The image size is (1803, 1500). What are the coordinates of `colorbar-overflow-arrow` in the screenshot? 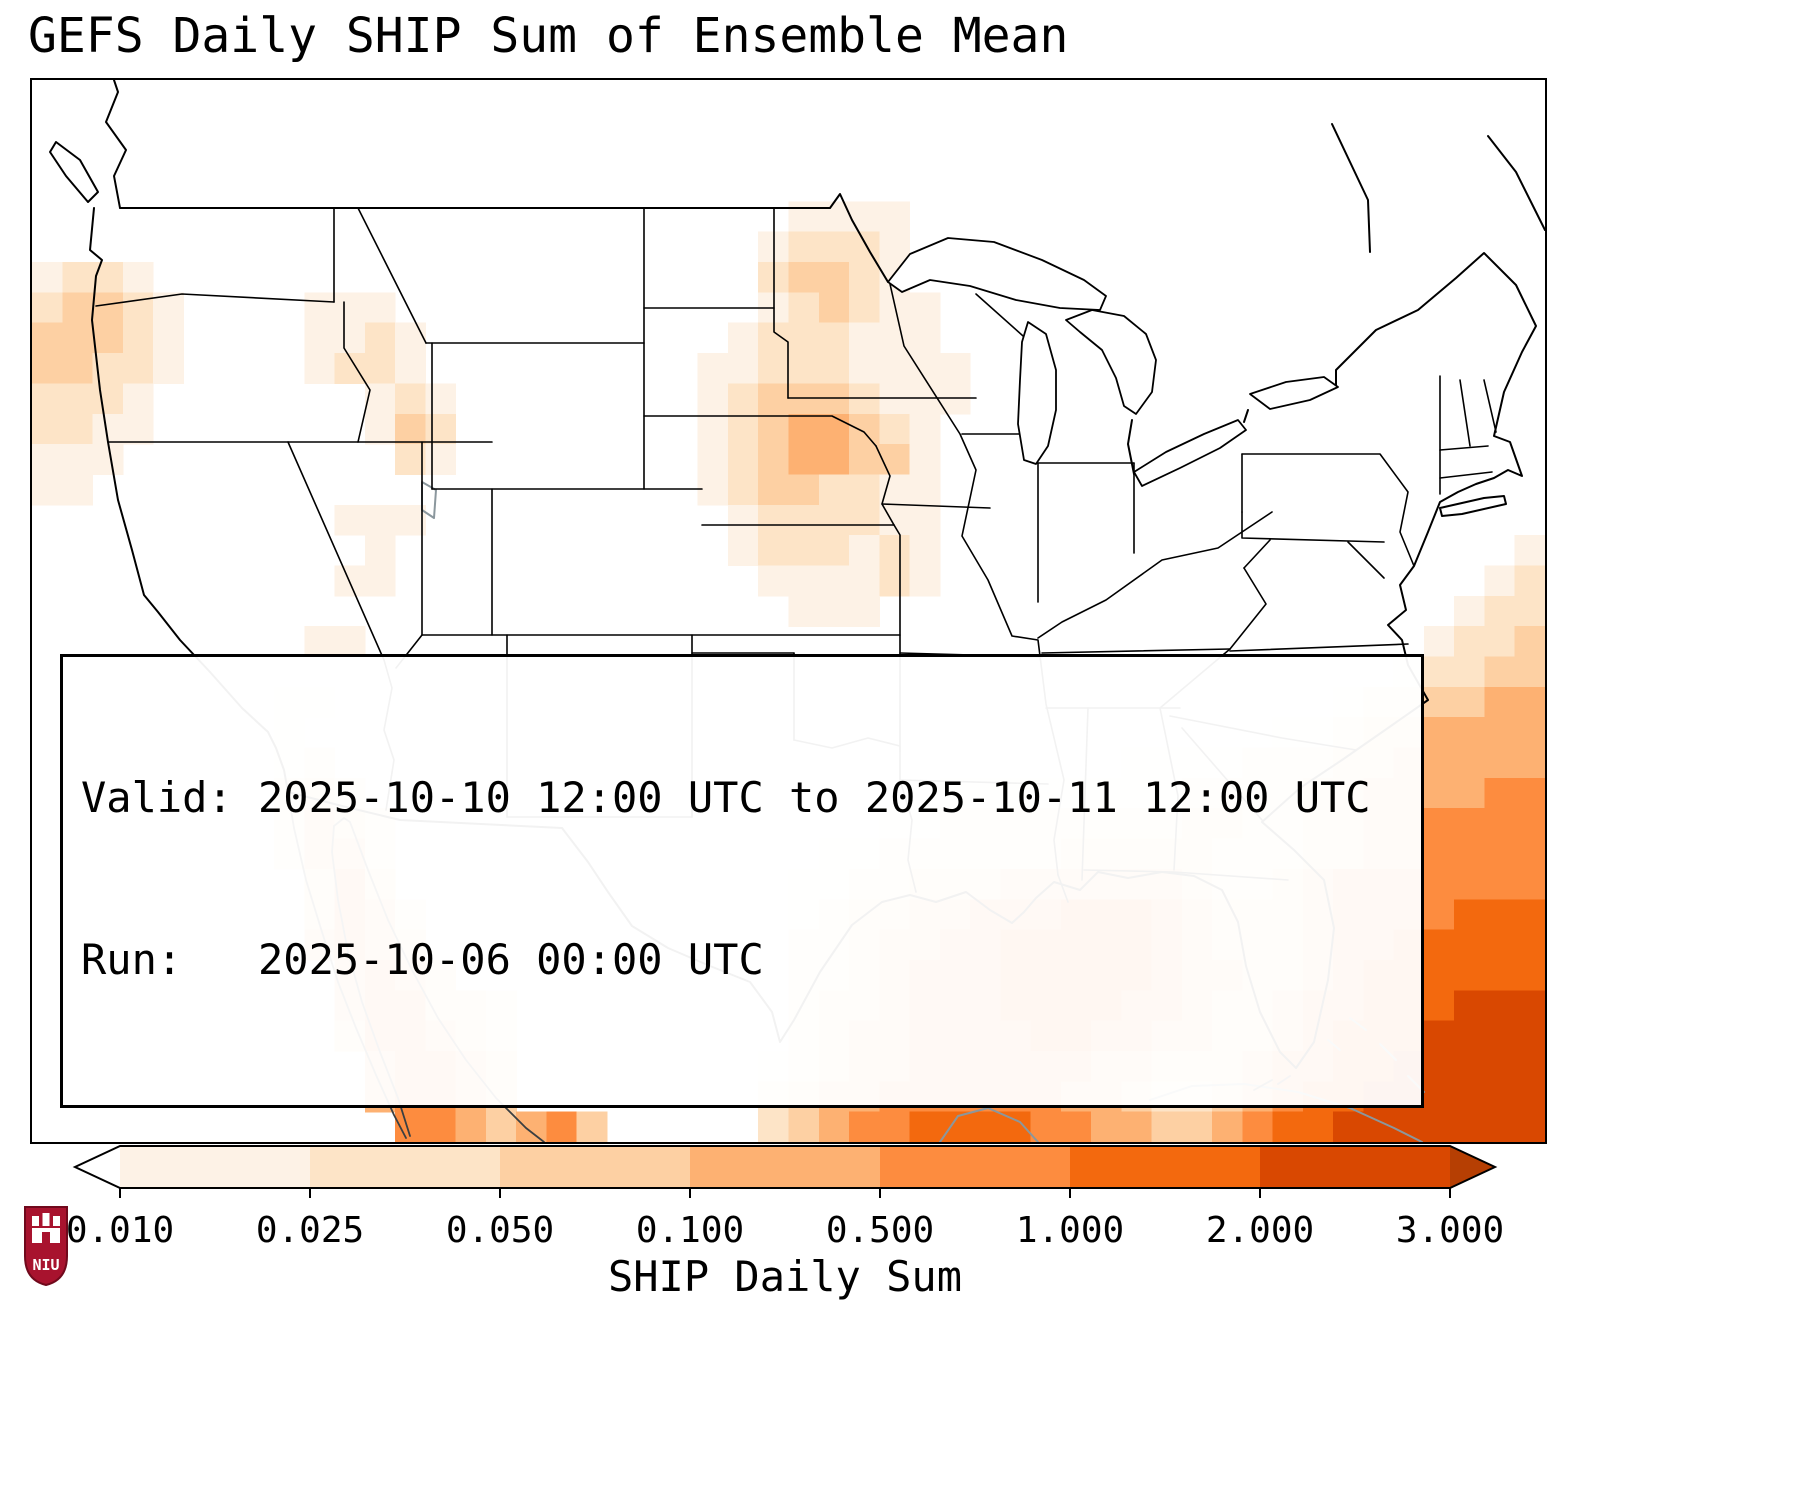 It's located at (1472, 1167).